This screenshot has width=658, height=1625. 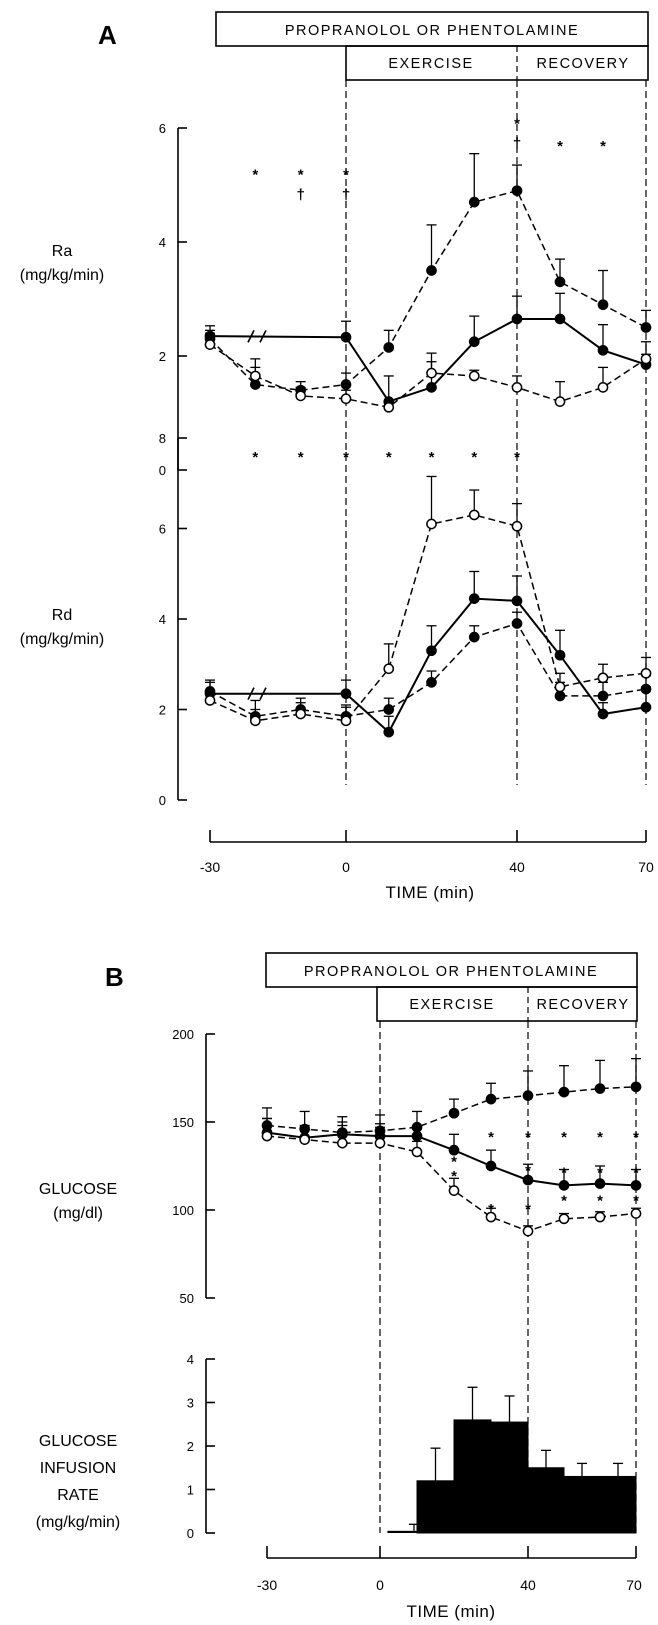 I want to click on rd-y-tick-label-4: 4, so click(x=162, y=619).